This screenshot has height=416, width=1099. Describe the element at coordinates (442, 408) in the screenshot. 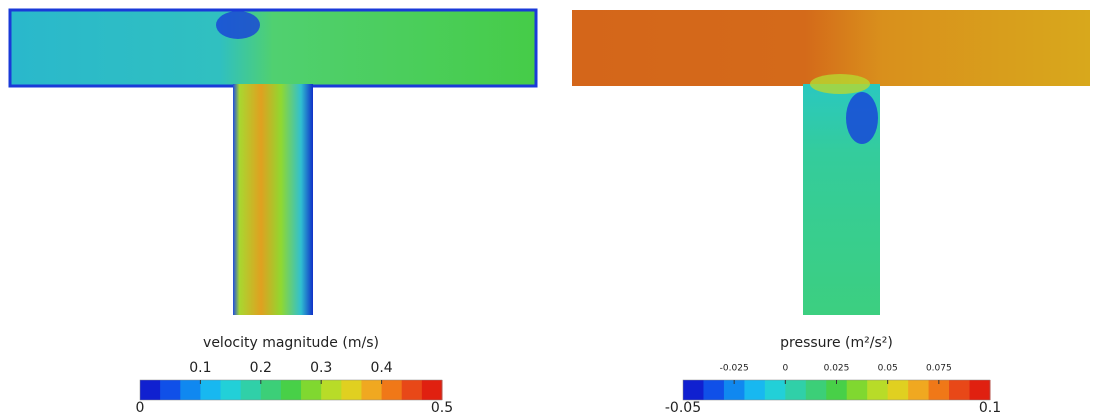

I see `range-label: 0.5` at that location.